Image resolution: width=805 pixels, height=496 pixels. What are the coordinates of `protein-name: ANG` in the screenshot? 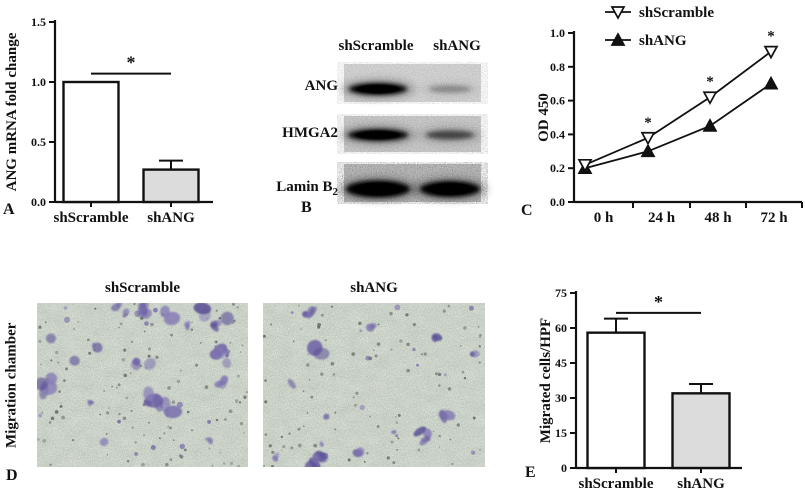 It's located at (321, 86).